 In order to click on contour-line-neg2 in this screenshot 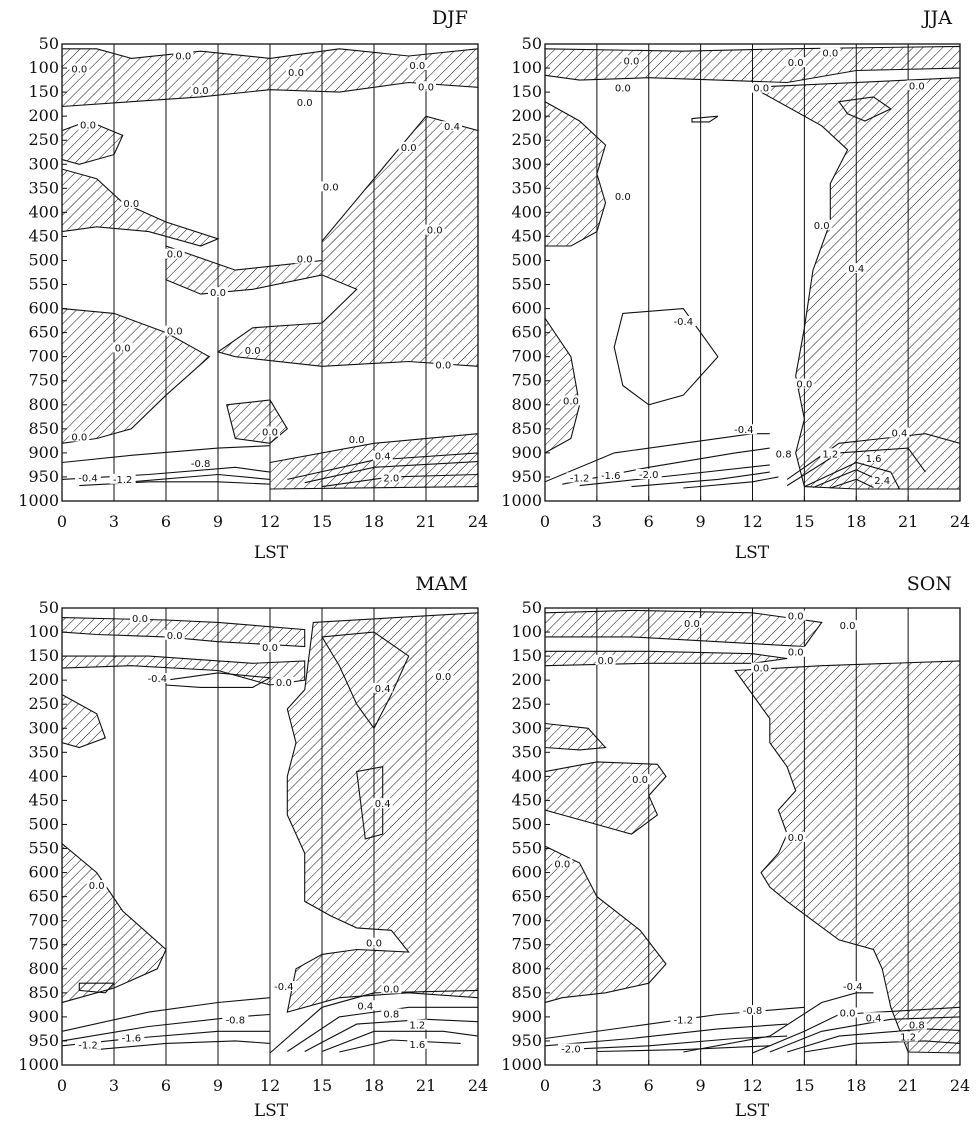, I will do `click(683, 1049)`.